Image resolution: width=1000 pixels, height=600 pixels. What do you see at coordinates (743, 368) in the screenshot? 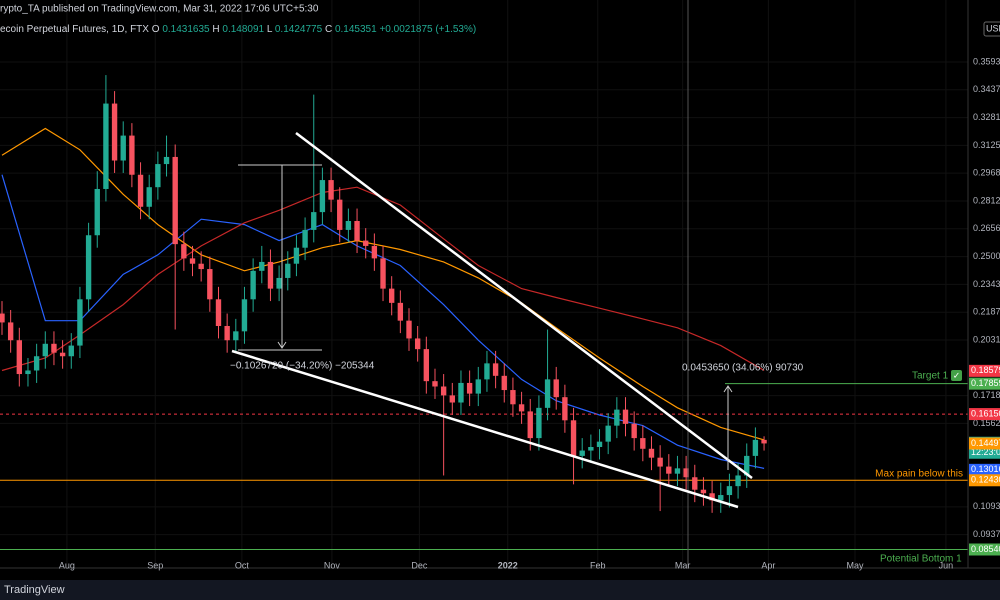
I see `measure-up-label: 0.0453650 (34.06%) 90730` at bounding box center [743, 368].